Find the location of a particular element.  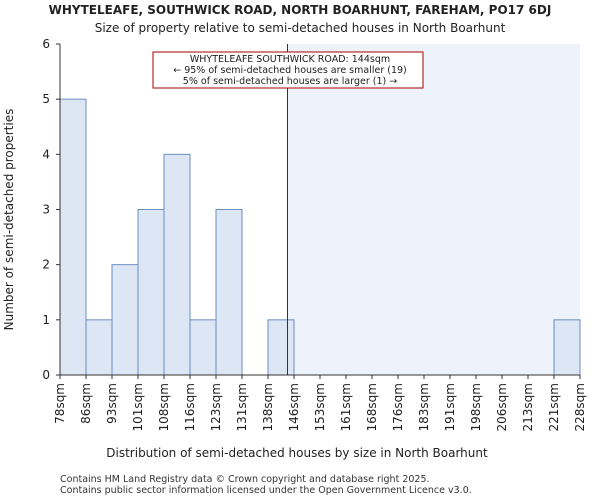

x-tick-label: 131sqm is located at coordinates (242, 407).